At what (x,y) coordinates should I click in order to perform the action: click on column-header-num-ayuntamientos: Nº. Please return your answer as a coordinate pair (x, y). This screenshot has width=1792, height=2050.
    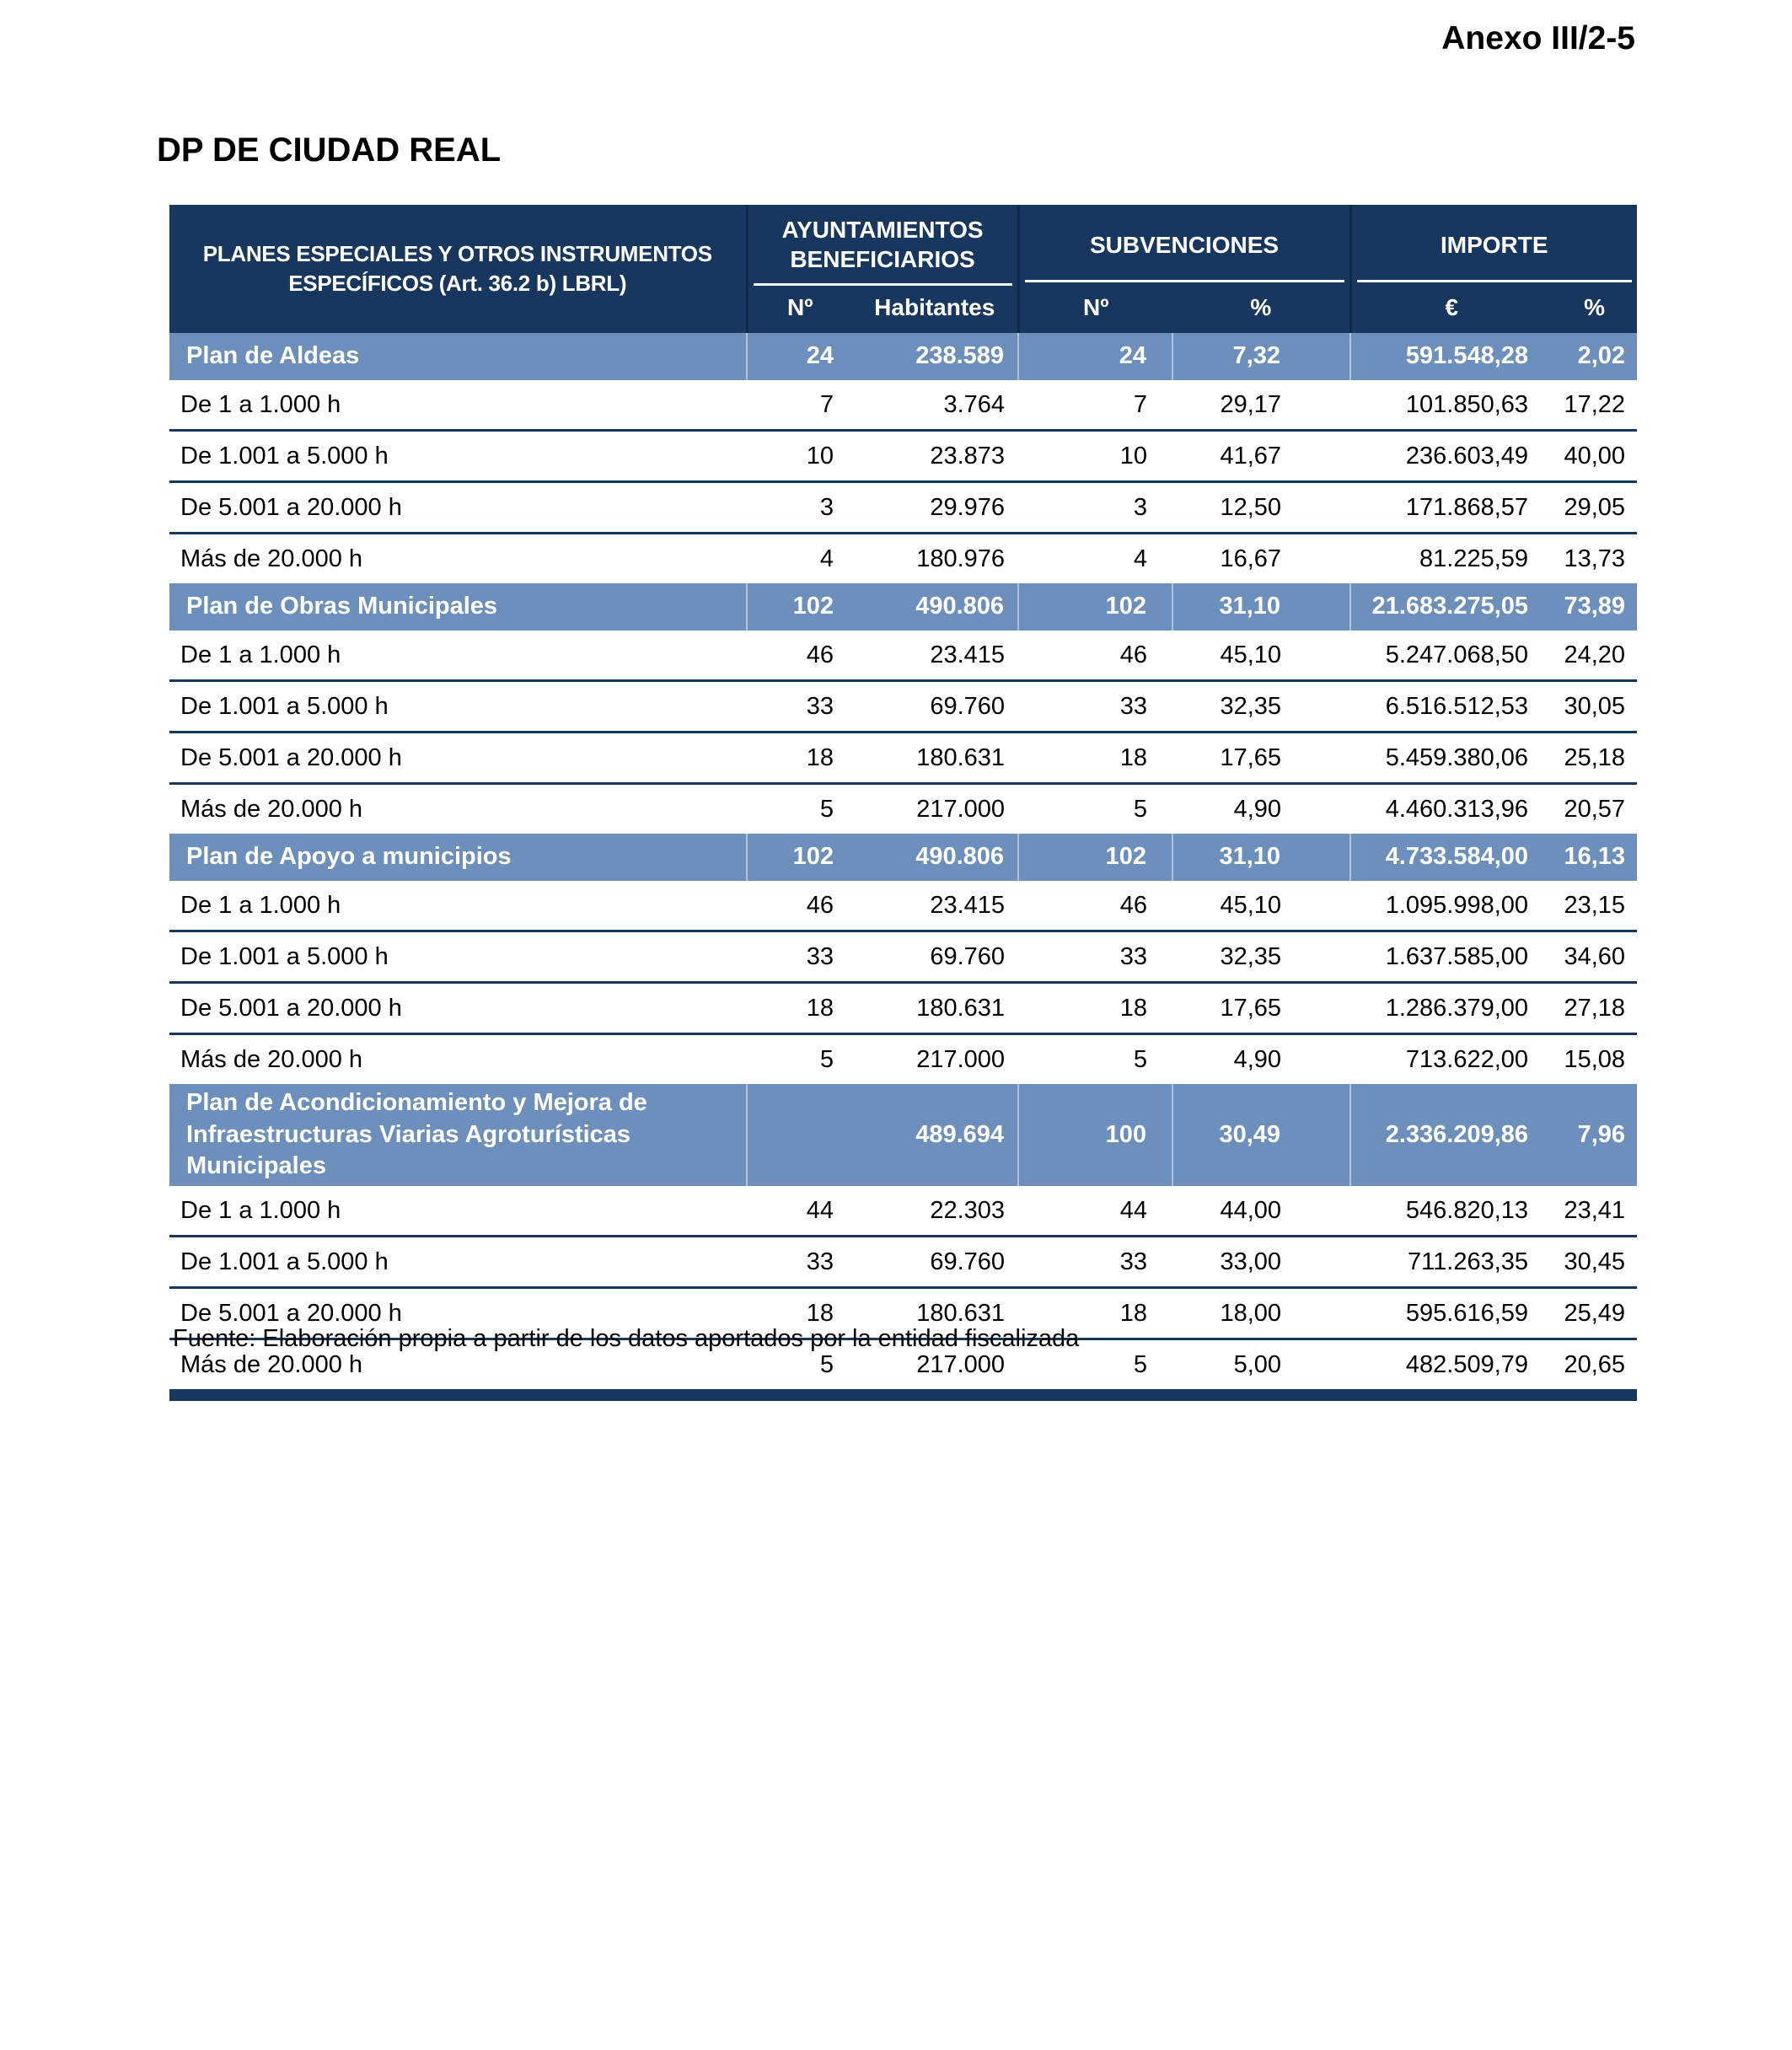
    Looking at the image, I should click on (799, 309).